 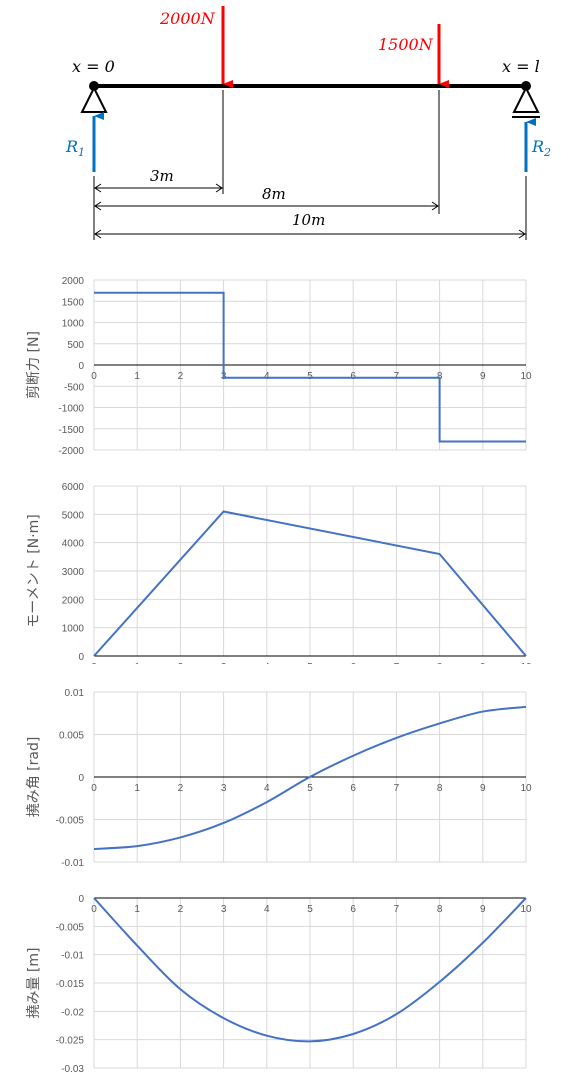 What do you see at coordinates (526, 376) in the screenshot?
I see `shear-x-tick-label: 10` at bounding box center [526, 376].